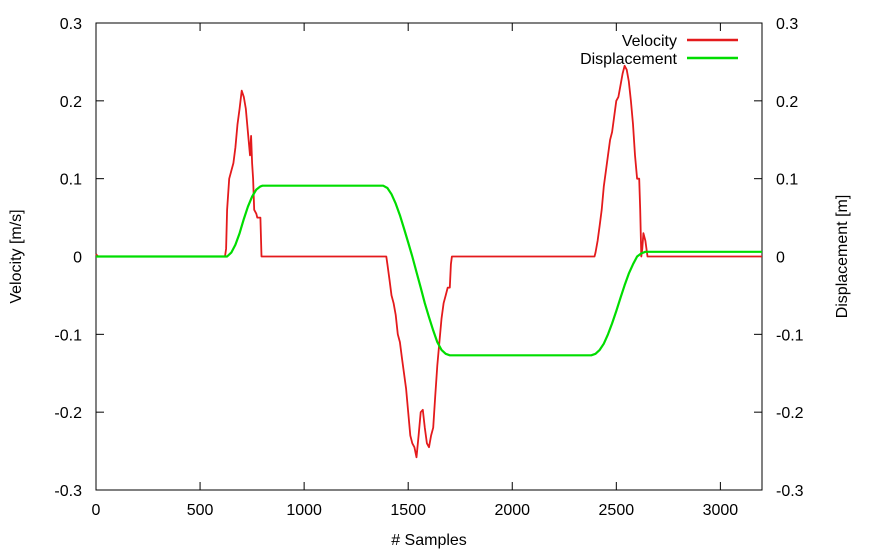 This screenshot has height=553, width=885. What do you see at coordinates (787, 102) in the screenshot?
I see `y2-tick-label: 0.2` at bounding box center [787, 102].